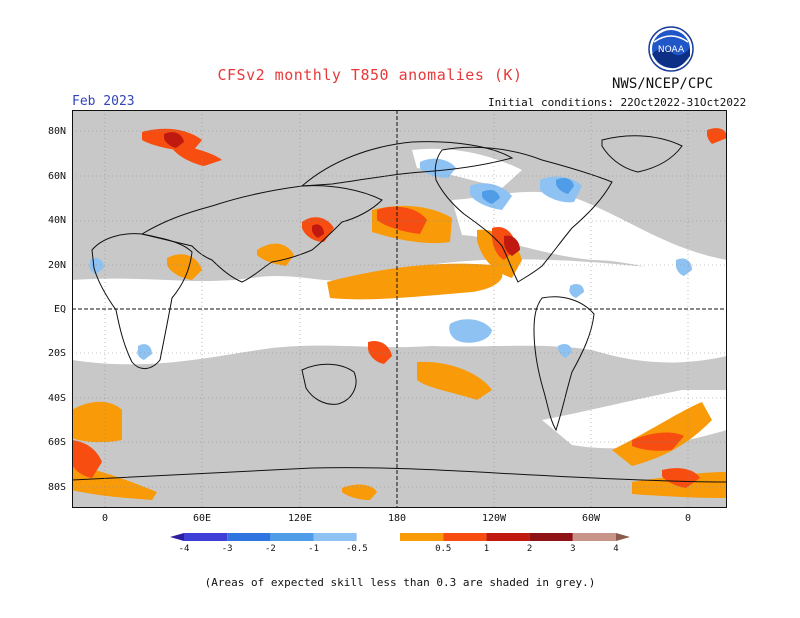  I want to click on southern-ocean-red, so click(87, 459).